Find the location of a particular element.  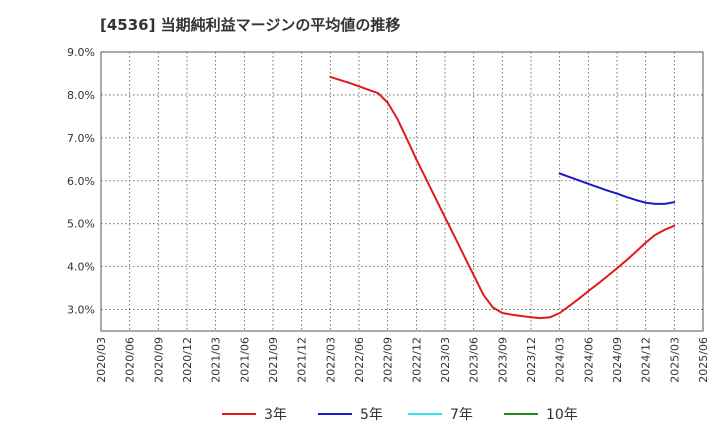

x-tick-label: 2024/09 is located at coordinates (617, 360).